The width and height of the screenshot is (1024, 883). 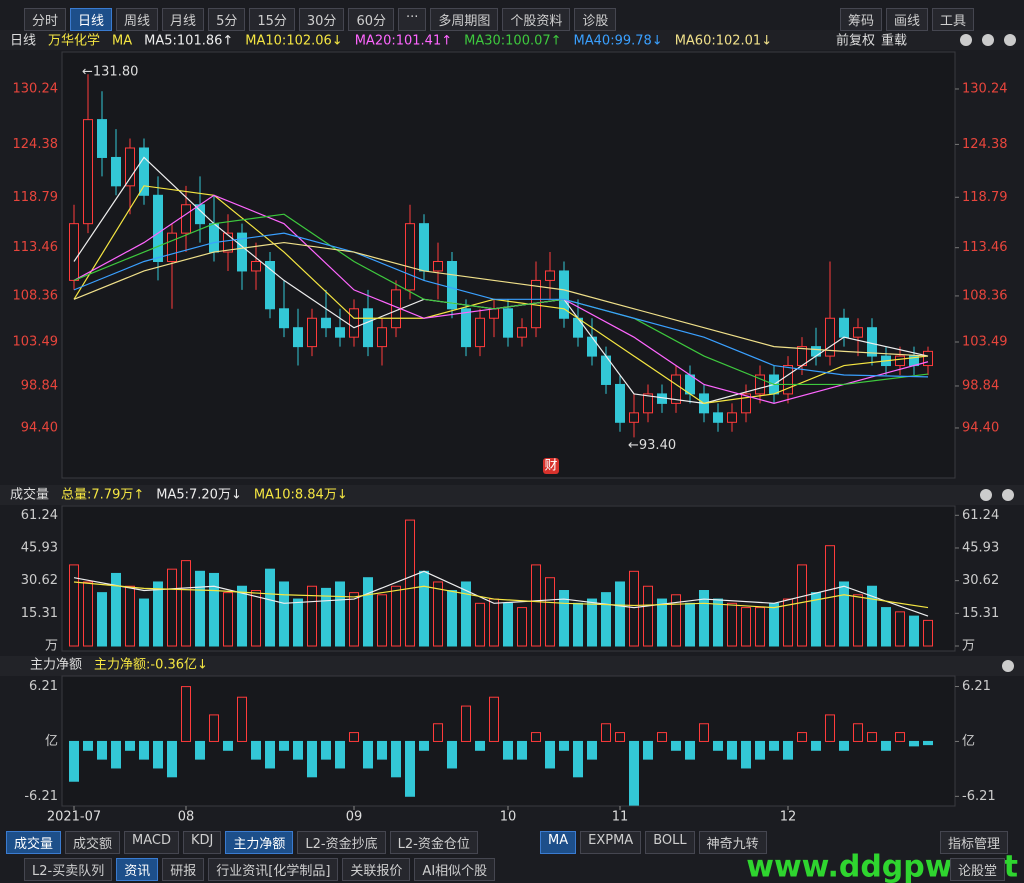 I want to click on tab: 15分, so click(x=272, y=19).